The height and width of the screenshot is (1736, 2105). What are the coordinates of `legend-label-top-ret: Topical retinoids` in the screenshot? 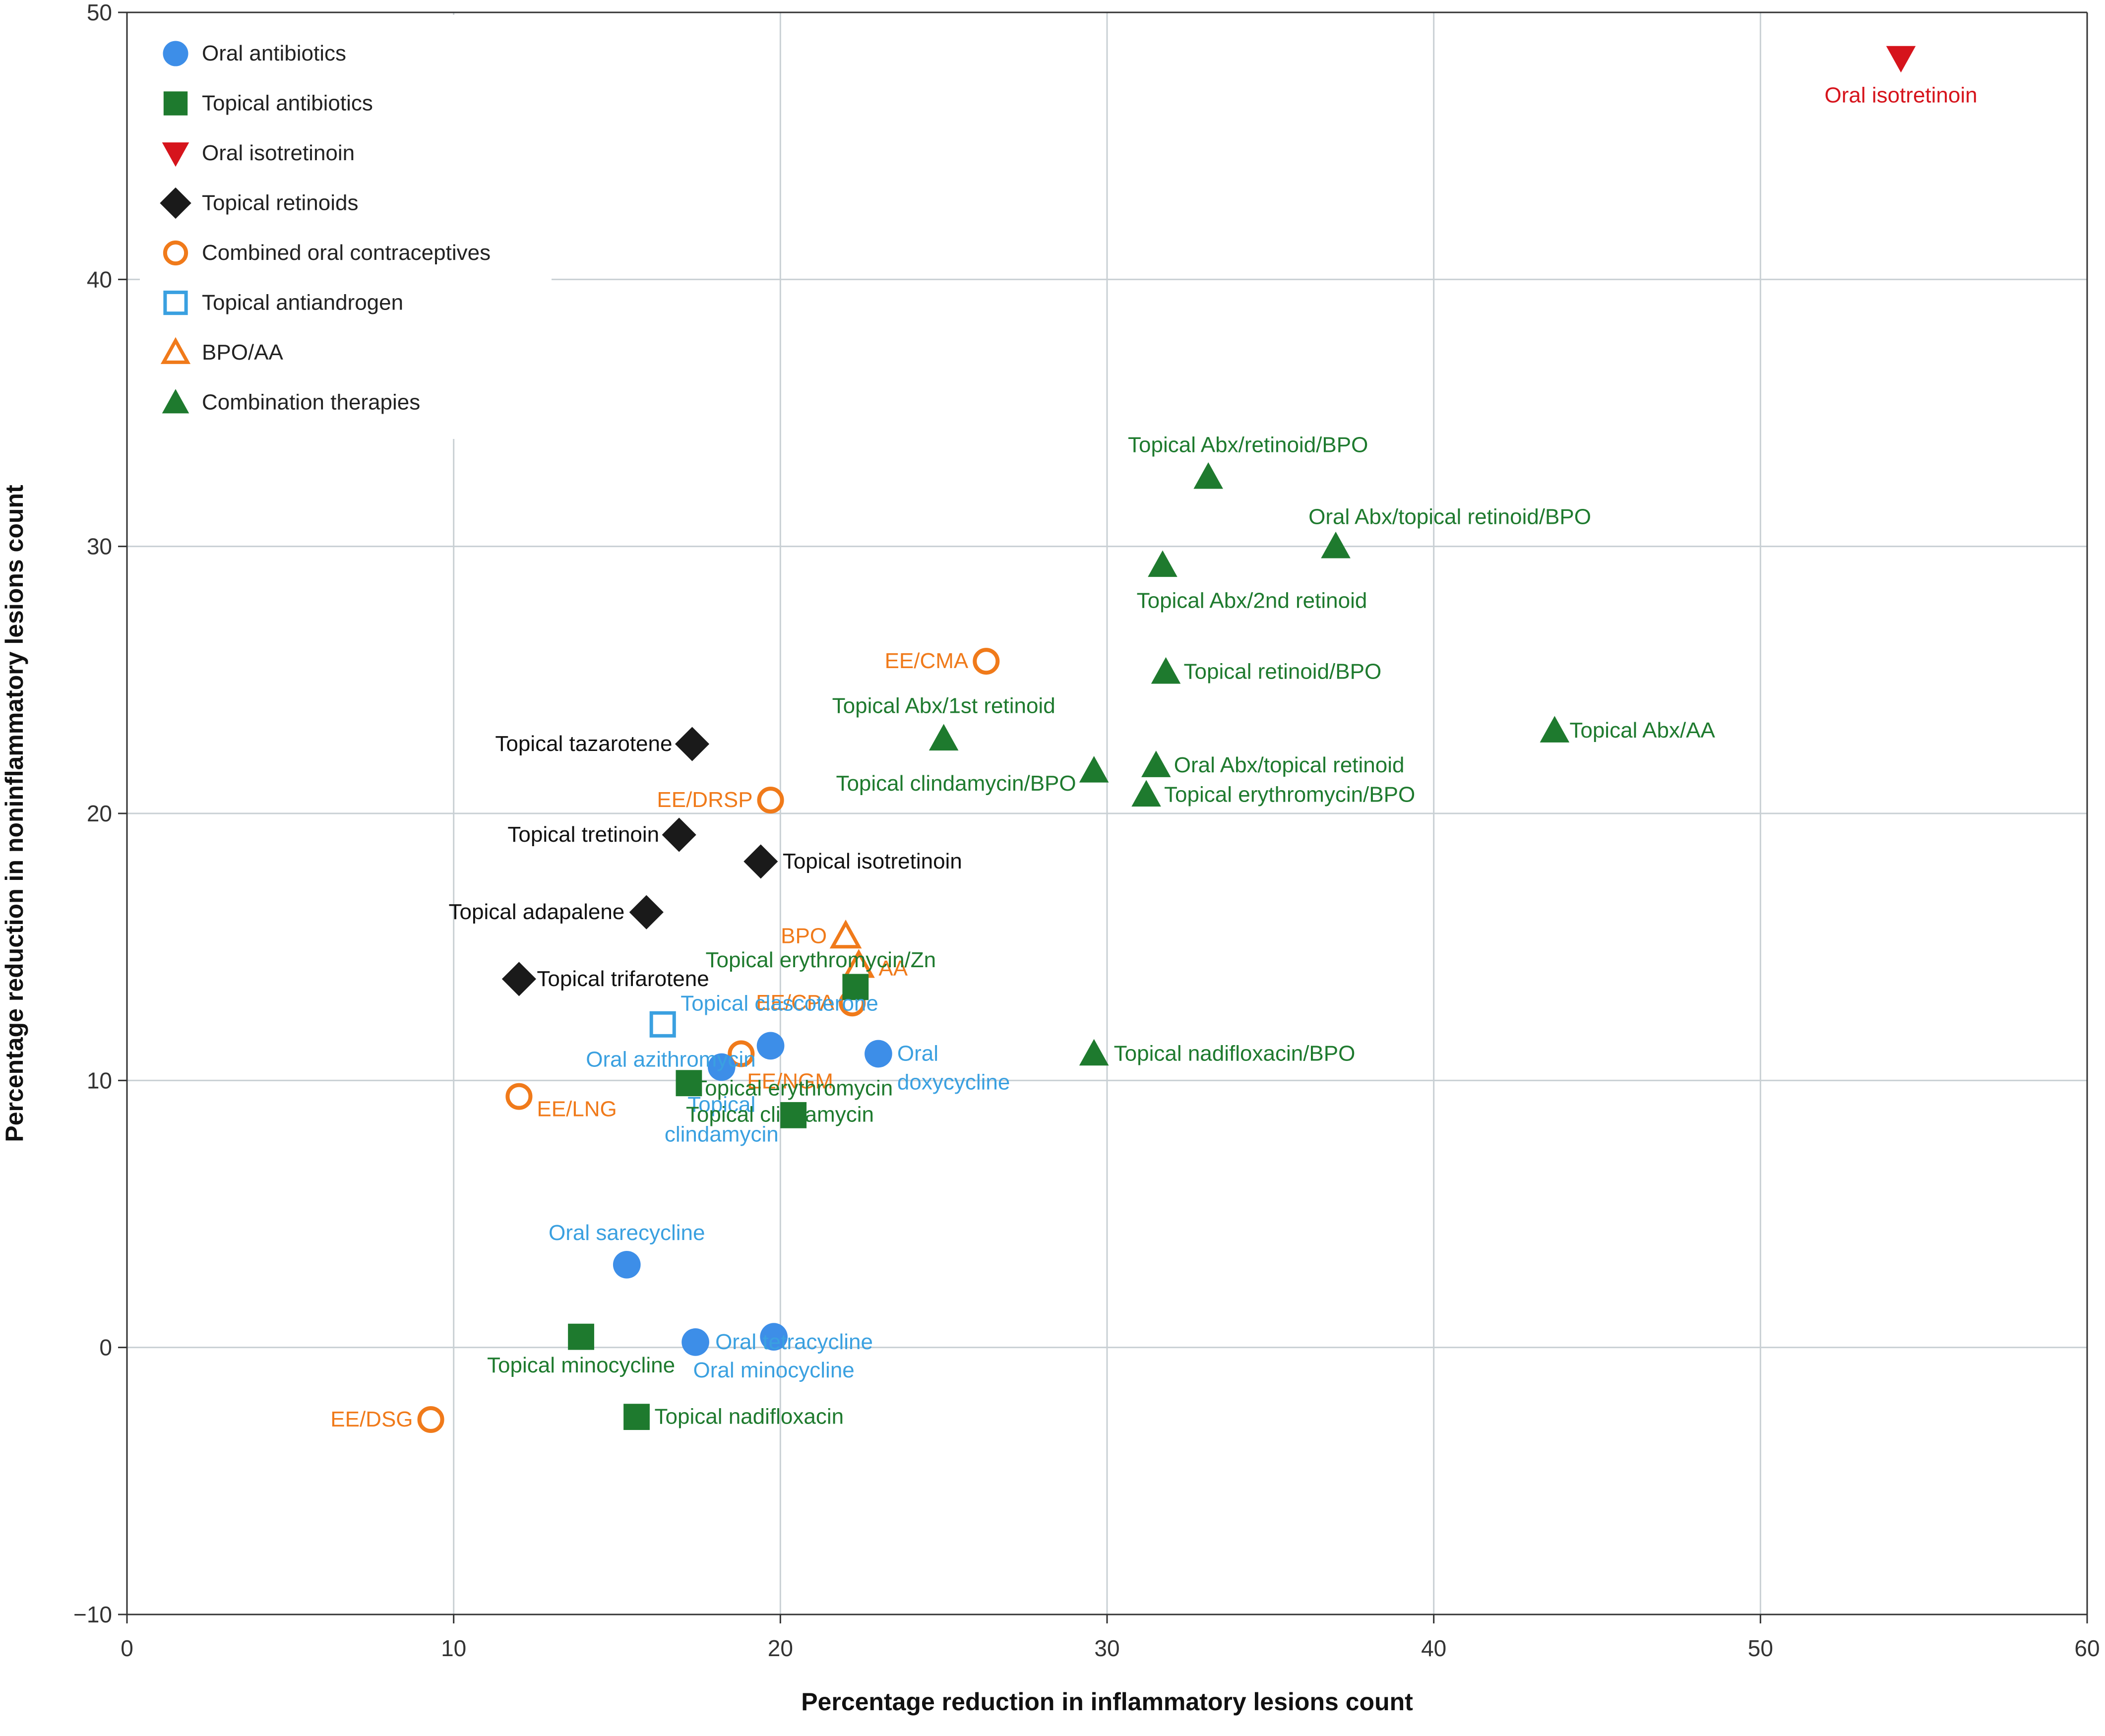 It's located at (280, 203).